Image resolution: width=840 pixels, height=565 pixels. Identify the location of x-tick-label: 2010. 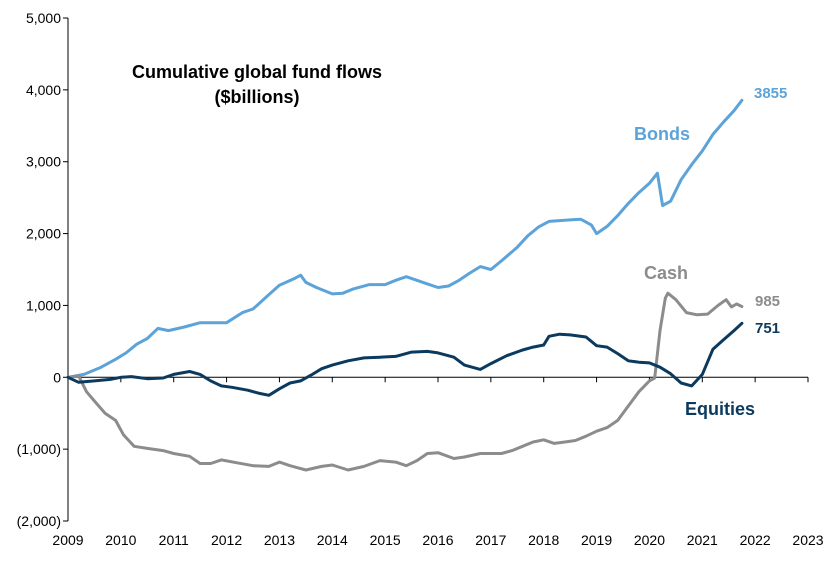
(120, 540).